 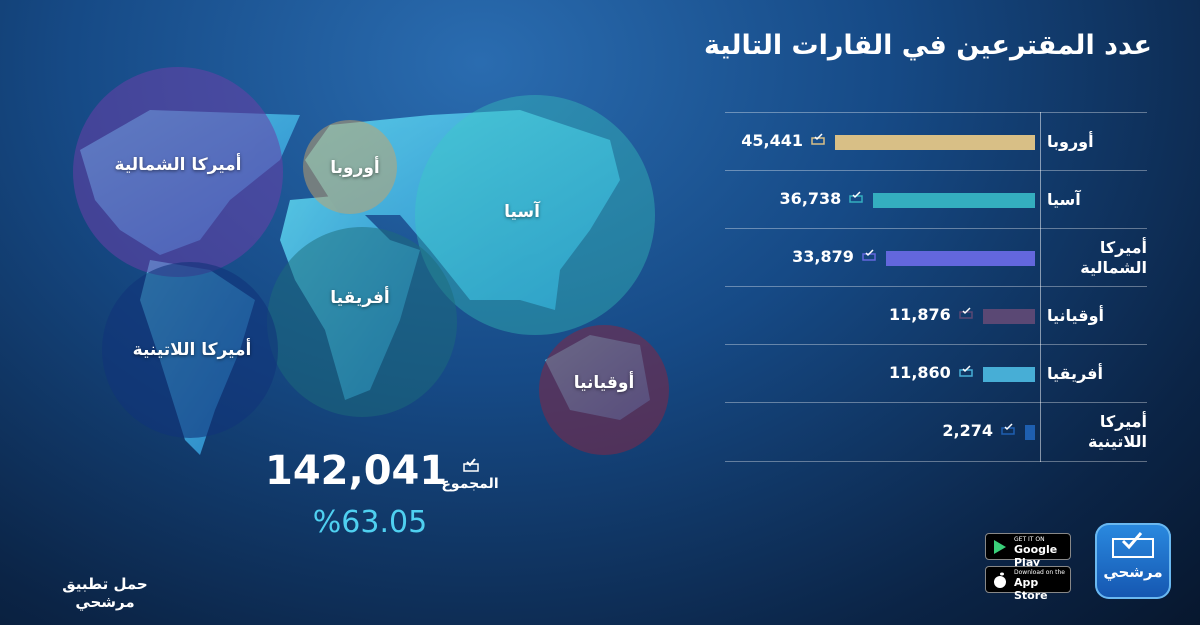 I want to click on map-label: أميركا الشمالية, so click(x=178, y=165).